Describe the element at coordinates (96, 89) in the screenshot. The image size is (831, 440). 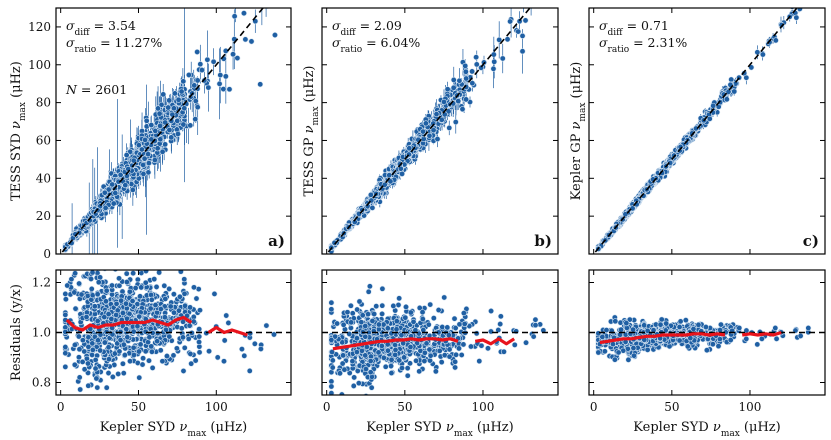
I see `stat-annotation: N = 2601` at that location.